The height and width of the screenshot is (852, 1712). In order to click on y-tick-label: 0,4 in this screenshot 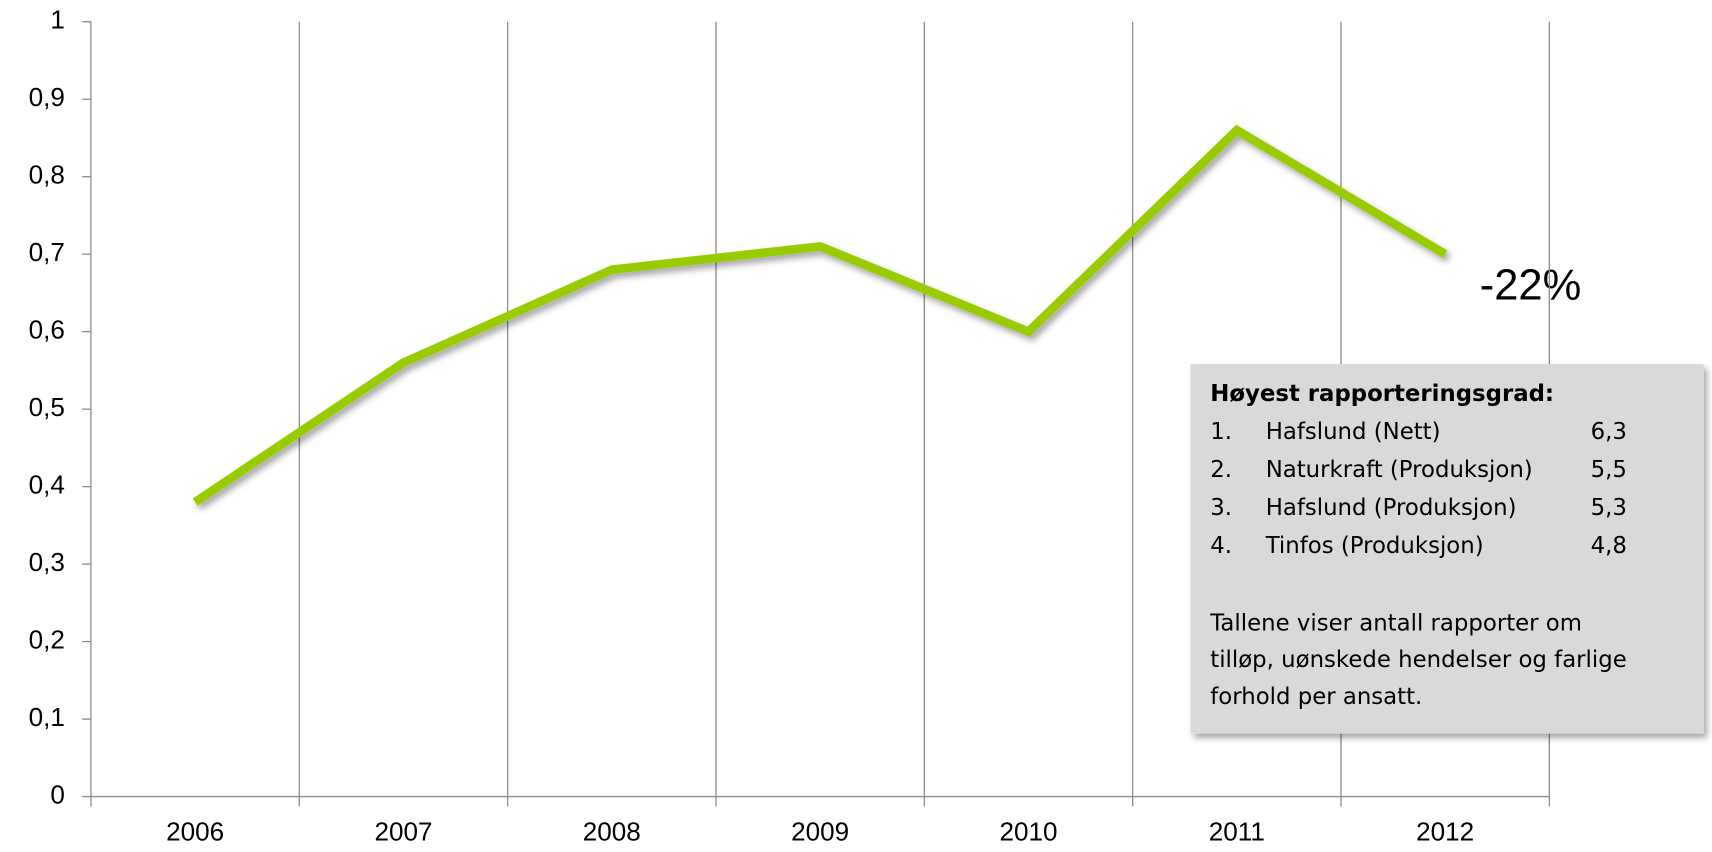, I will do `click(47, 485)`.